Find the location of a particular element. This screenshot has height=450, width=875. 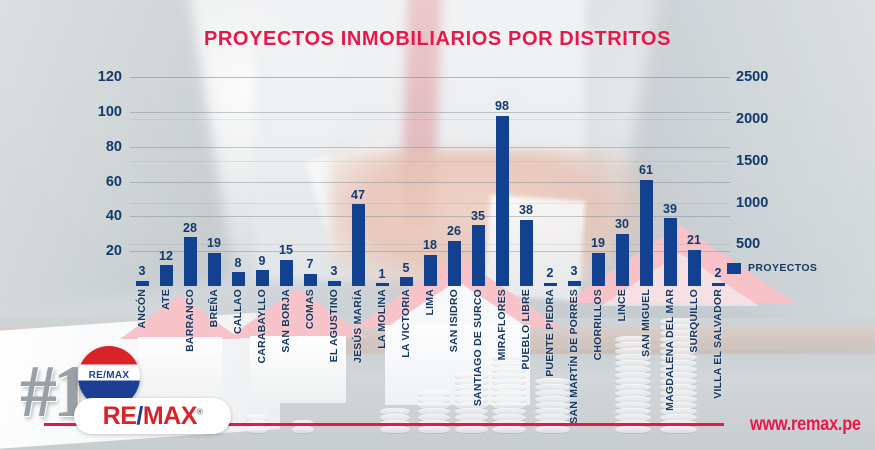

x-label-san-borja: SAN BORJA is located at coordinates (285, 321).